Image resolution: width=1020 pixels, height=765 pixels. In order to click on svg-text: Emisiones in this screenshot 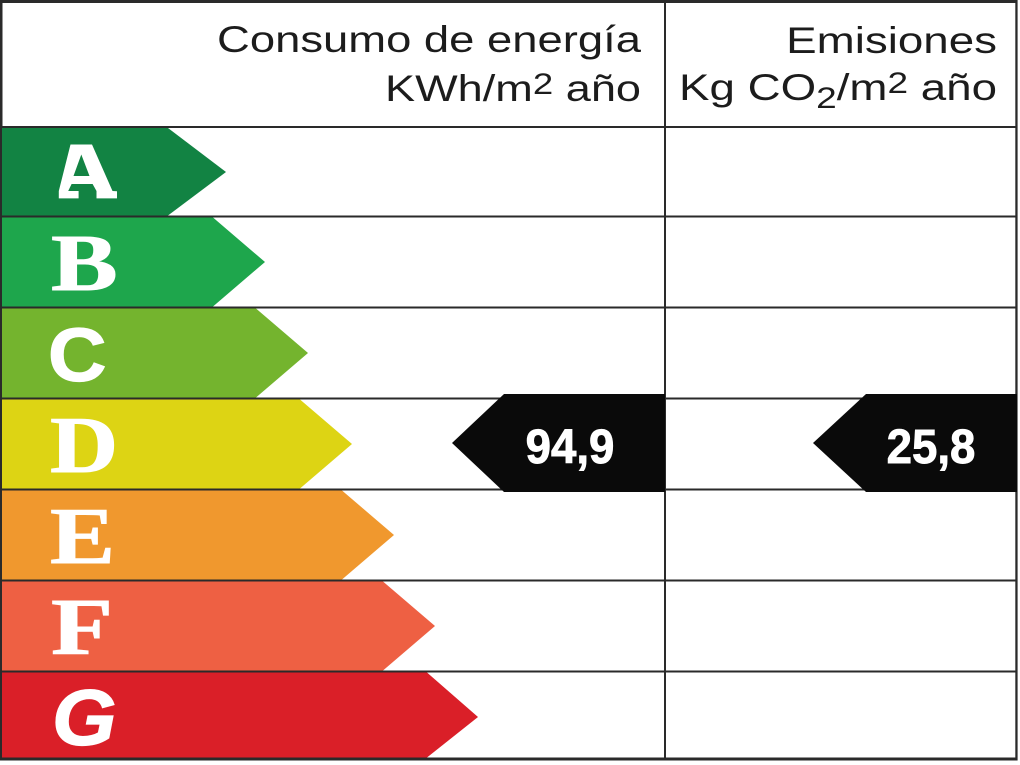, I will do `click(891, 40)`.